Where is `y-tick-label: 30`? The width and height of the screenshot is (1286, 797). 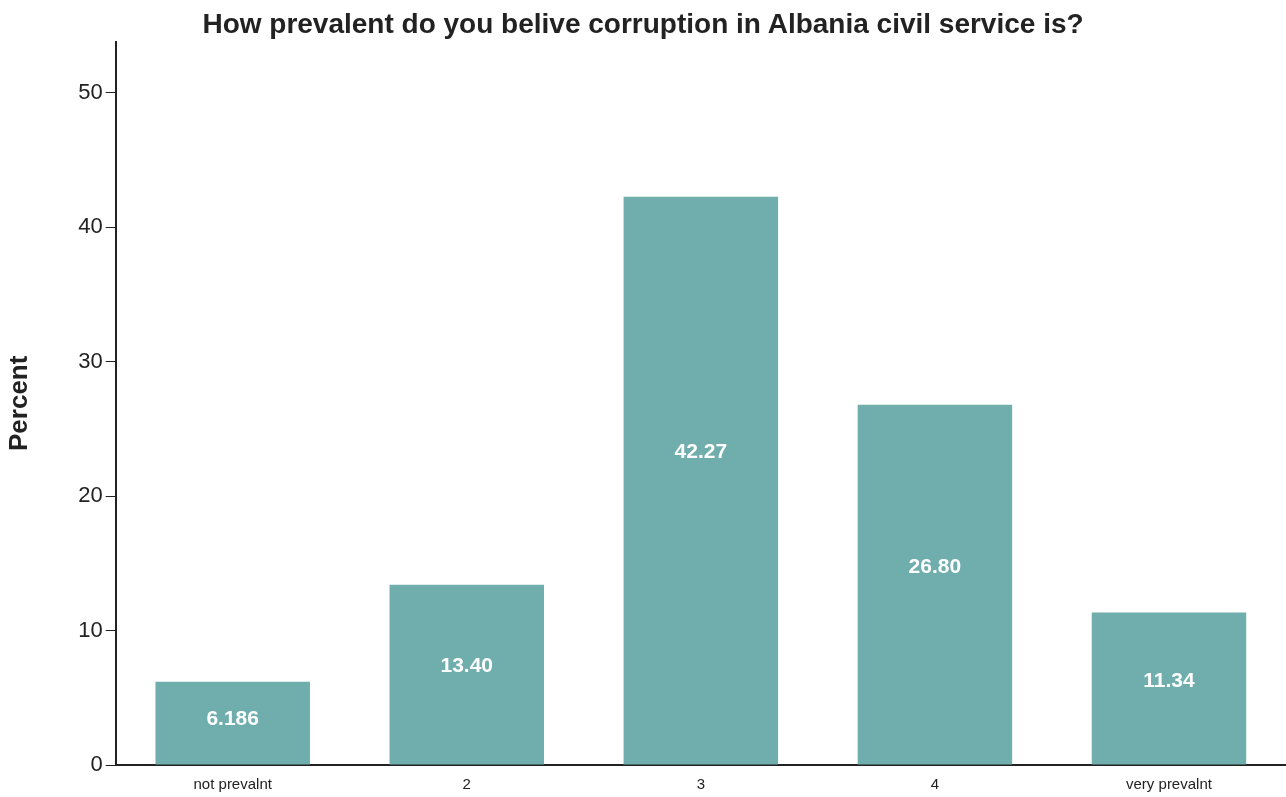 y-tick-label: 30 is located at coordinates (90, 360).